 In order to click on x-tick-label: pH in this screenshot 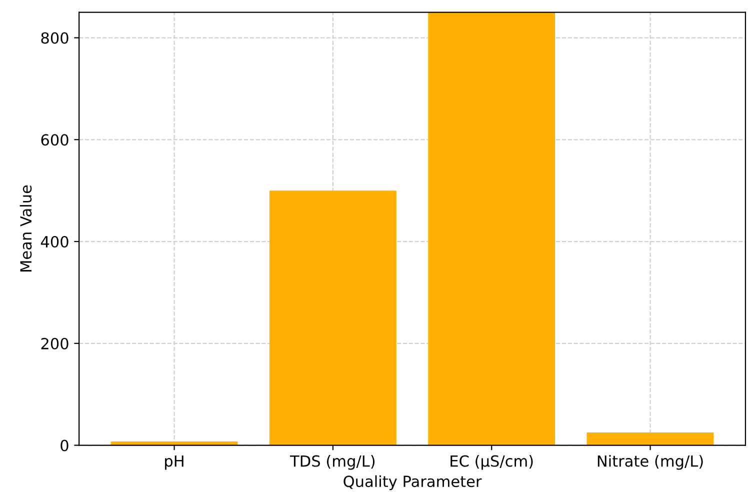, I will do `click(174, 462)`.